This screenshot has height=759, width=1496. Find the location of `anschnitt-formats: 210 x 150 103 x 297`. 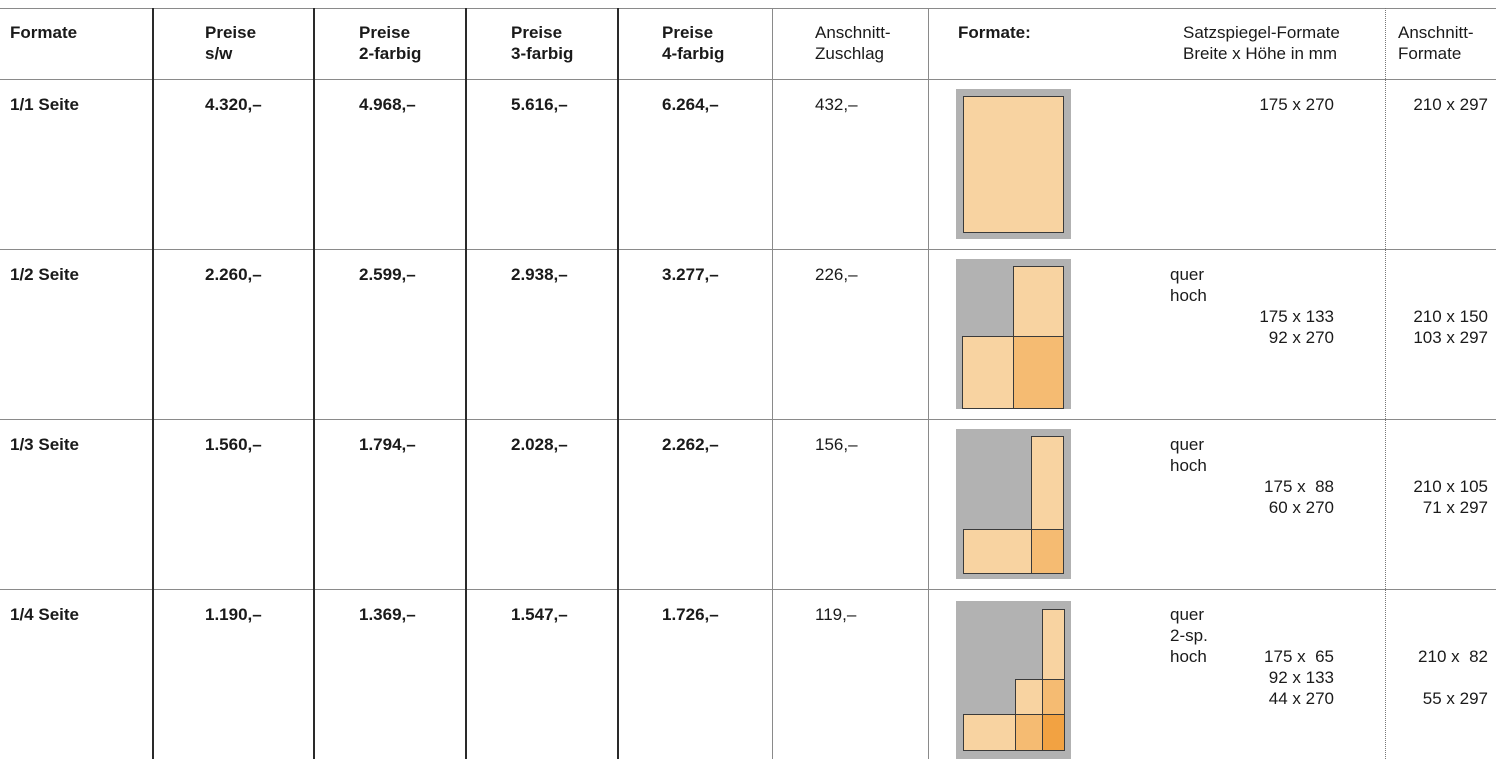

anschnitt-formats: 210 x 150 103 x 297 is located at coordinates (1450, 327).